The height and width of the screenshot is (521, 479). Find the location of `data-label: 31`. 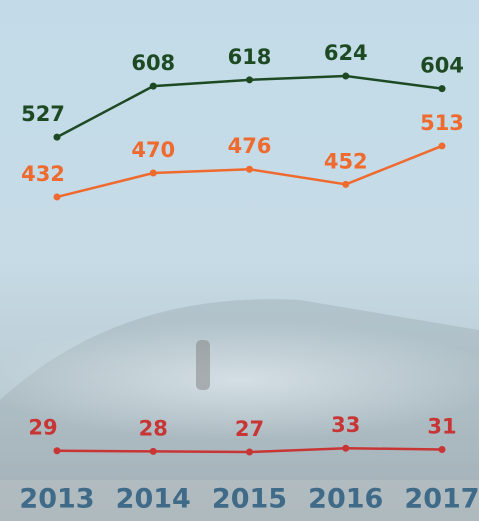

data-label: 31 is located at coordinates (441, 426).